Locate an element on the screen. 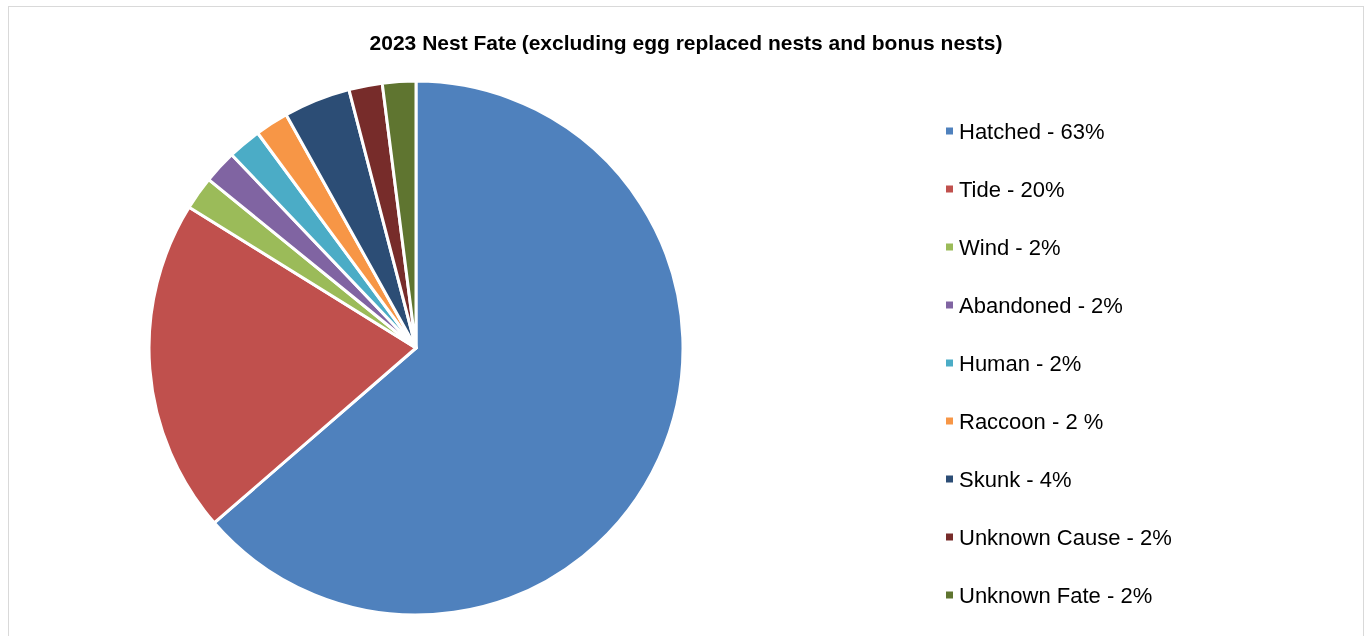 This screenshot has height=636, width=1372. chart-title: 2023 Nest Fate is located at coordinates (443, 42).